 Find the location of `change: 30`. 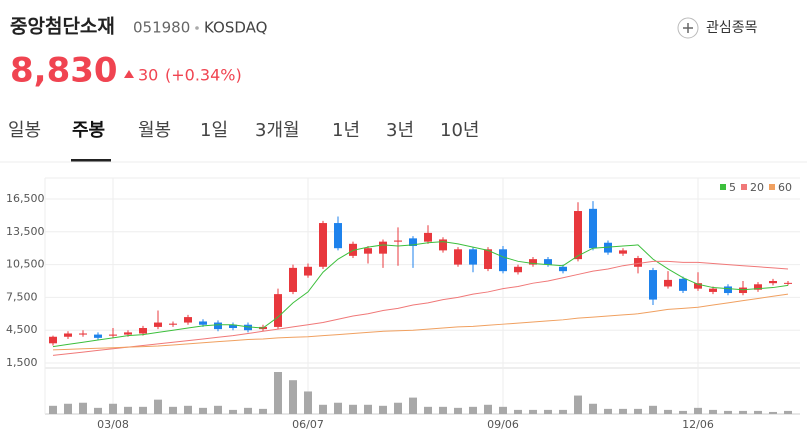

change: 30 is located at coordinates (148, 75).